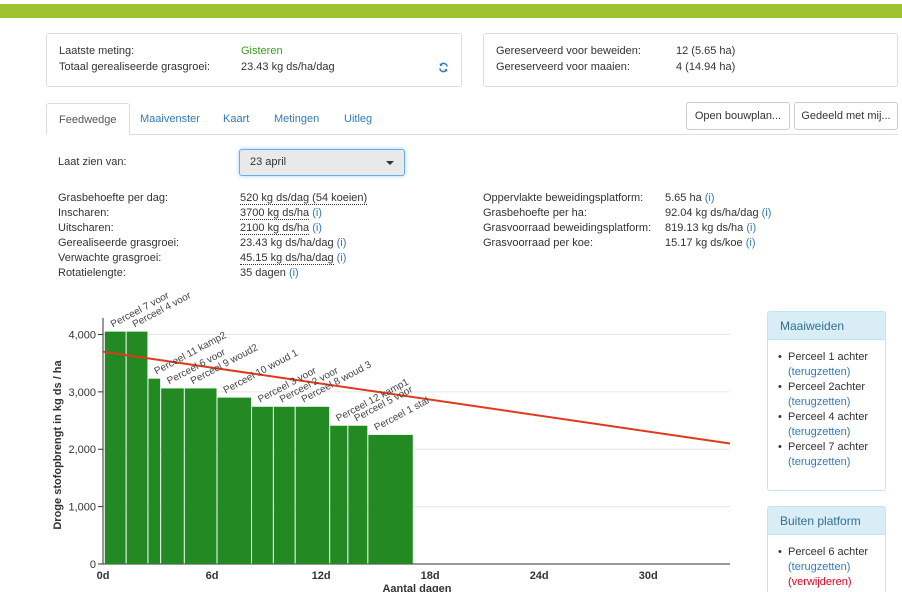 Image resolution: width=902 pixels, height=592 pixels. I want to click on bar-label: Perceel 9 woud2, so click(224, 364).